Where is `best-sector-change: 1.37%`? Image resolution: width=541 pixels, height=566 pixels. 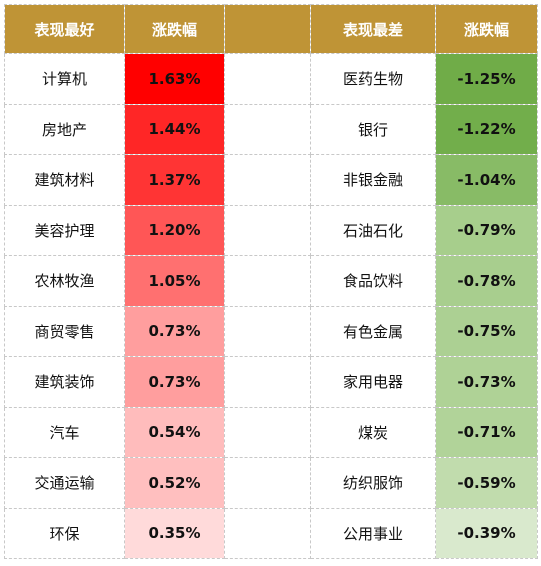
best-sector-change: 1.37% is located at coordinates (174, 180).